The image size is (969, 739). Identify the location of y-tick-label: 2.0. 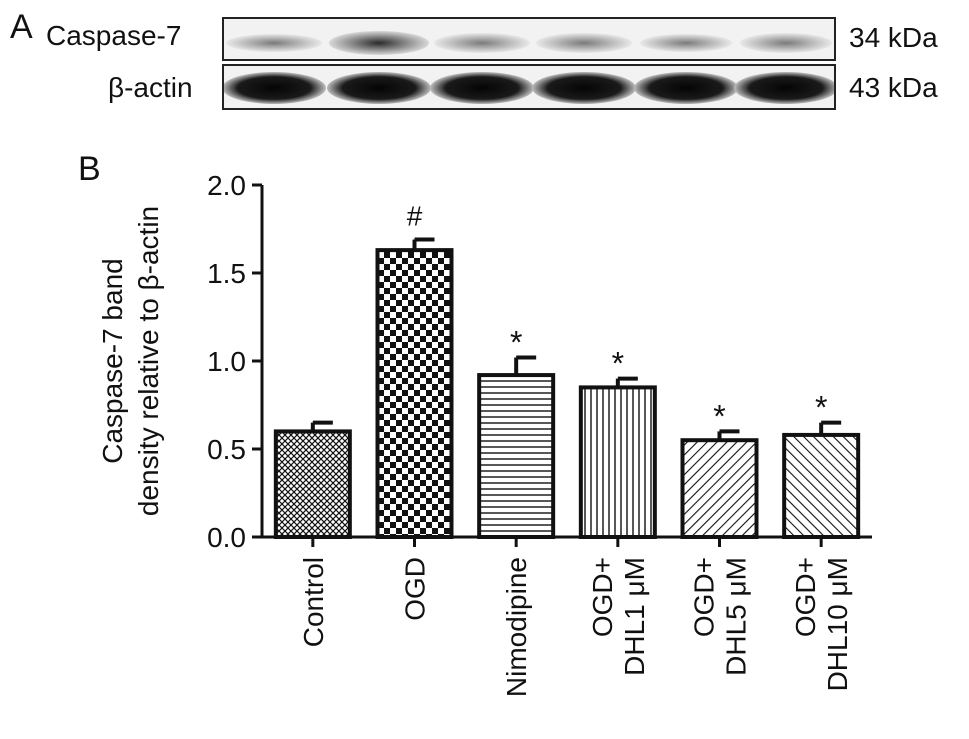
(226, 185).